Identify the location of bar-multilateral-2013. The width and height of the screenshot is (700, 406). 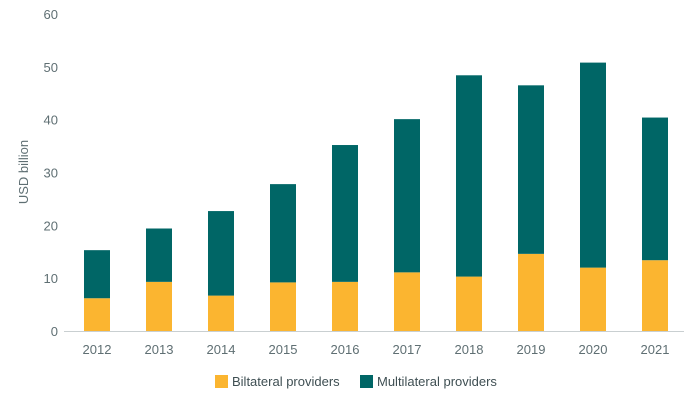
(159, 255).